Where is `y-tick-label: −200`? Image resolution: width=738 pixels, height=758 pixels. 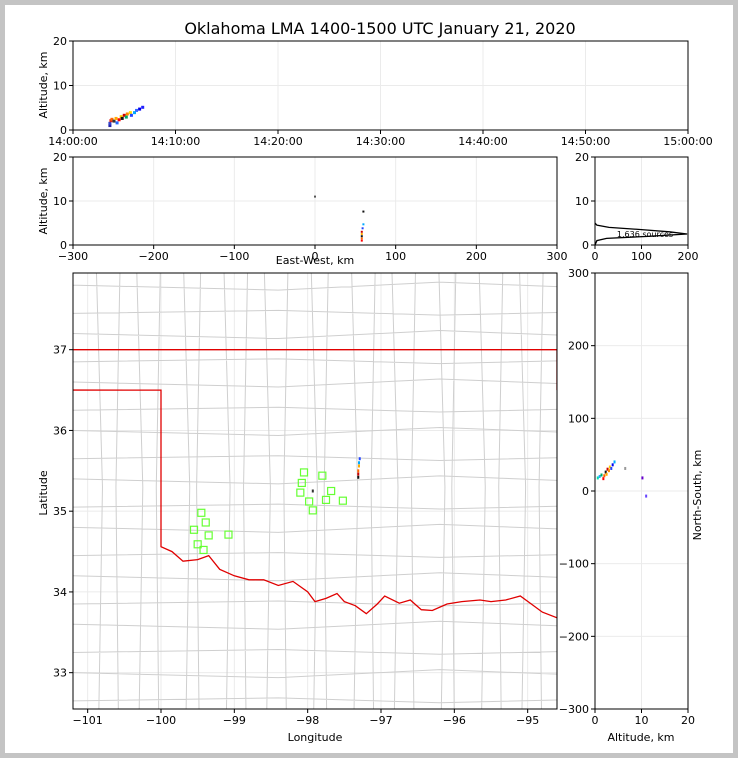 y-tick-label: −200 is located at coordinates (574, 636).